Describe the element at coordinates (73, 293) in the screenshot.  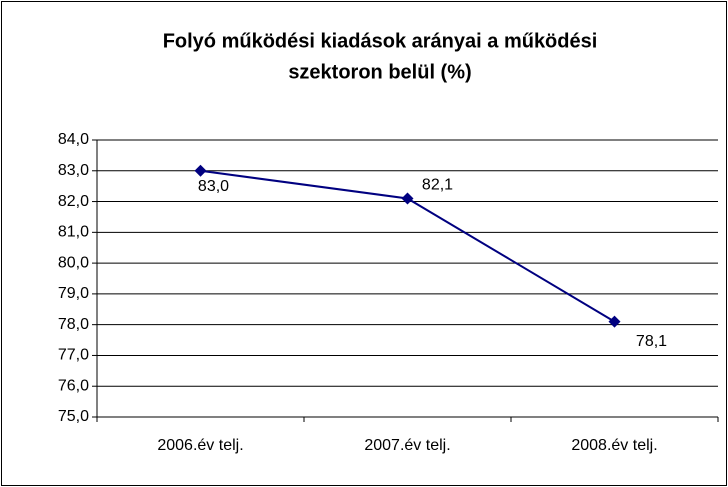
I see `y-tick-label: 79,0` at that location.